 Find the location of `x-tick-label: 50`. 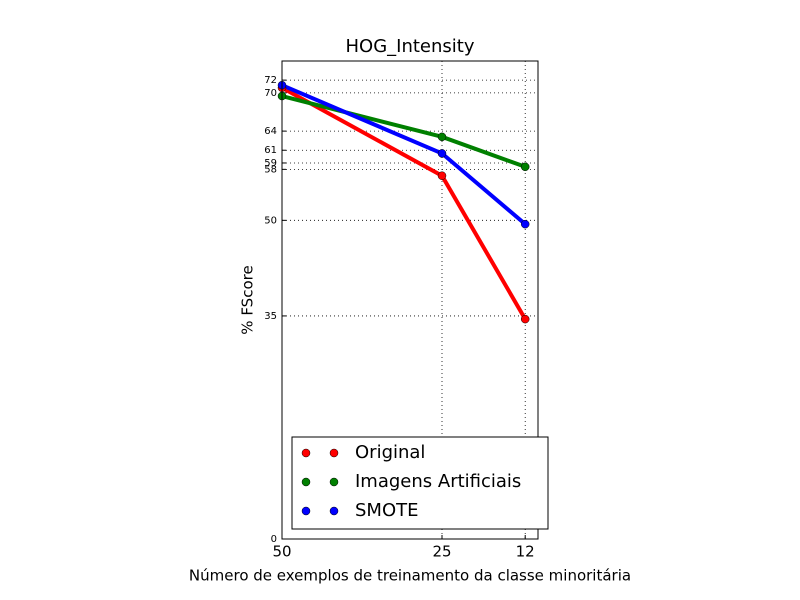

x-tick-label: 50 is located at coordinates (281, 552).